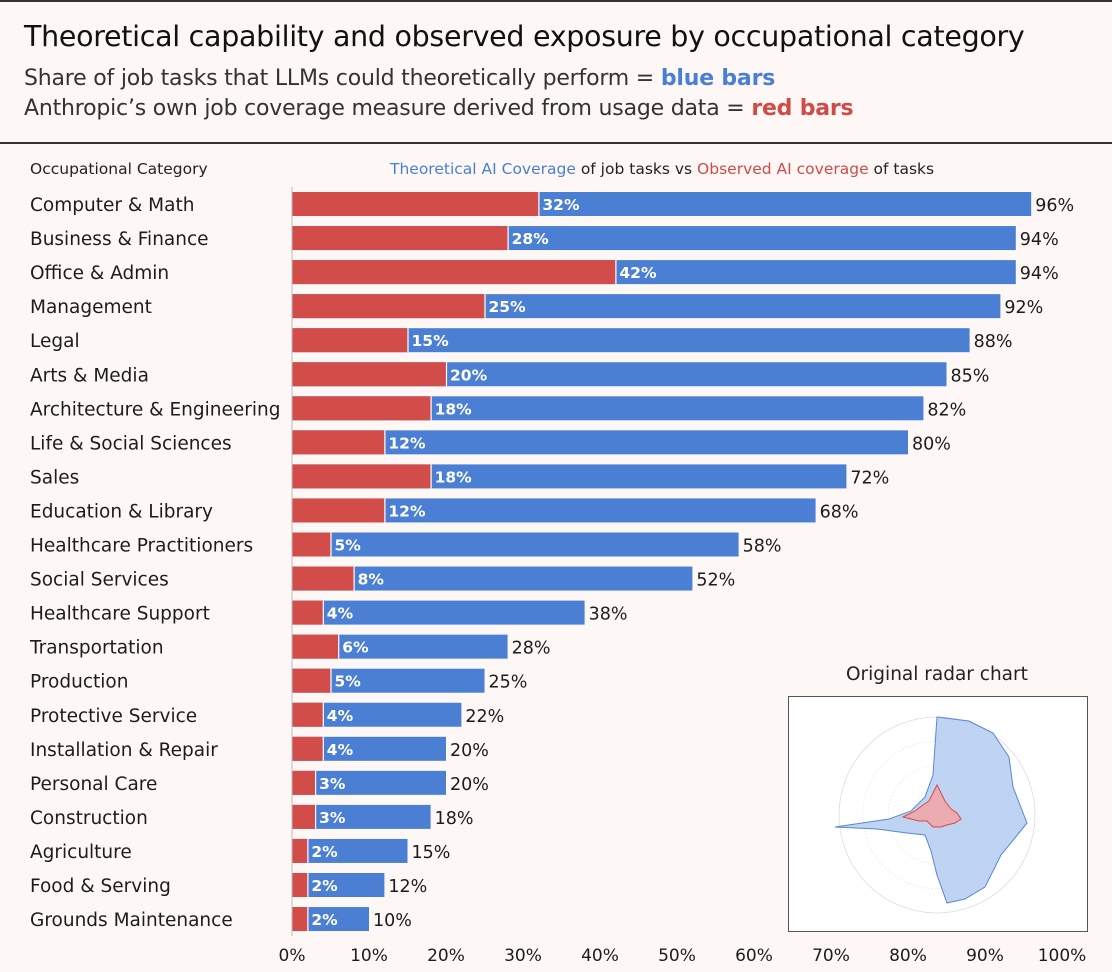 The width and height of the screenshot is (1112, 972). I want to click on theoretical-value-label: 28%, so click(531, 649).